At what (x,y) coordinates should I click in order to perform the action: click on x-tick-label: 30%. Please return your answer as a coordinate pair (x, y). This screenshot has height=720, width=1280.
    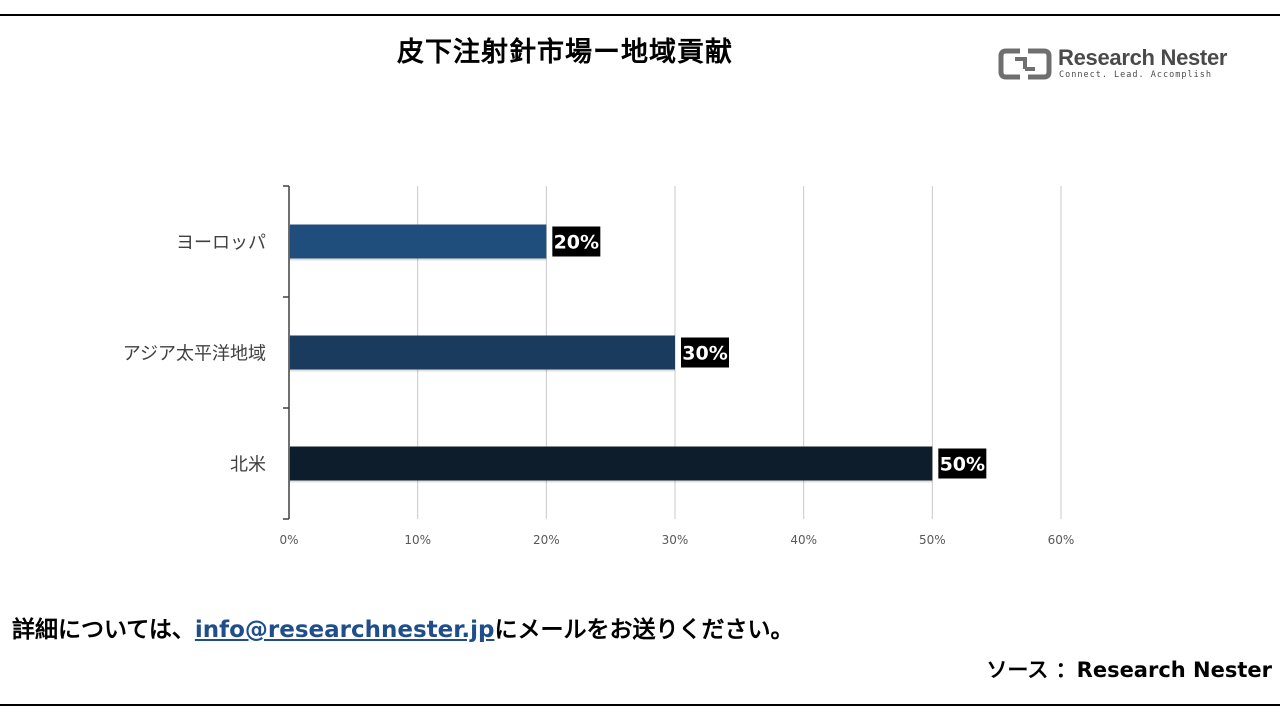
    Looking at the image, I should click on (675, 540).